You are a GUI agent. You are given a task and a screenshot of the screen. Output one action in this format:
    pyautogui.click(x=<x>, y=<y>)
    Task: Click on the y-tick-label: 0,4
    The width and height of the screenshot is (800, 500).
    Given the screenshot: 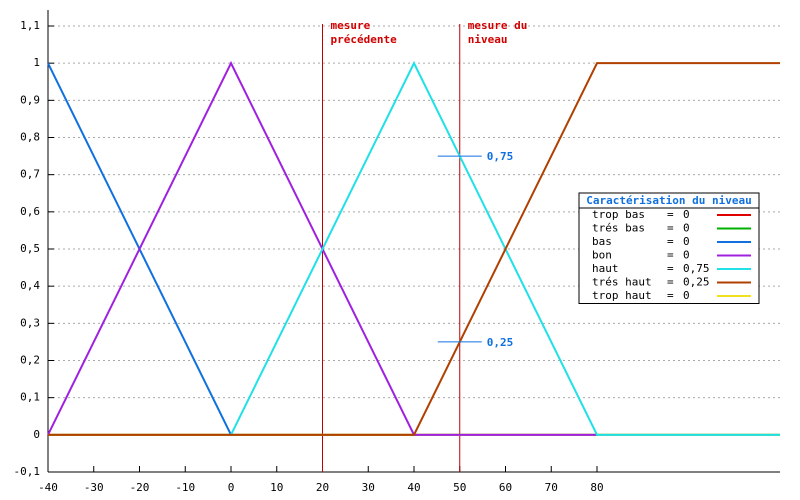 What is the action you would take?
    pyautogui.click(x=30, y=285)
    